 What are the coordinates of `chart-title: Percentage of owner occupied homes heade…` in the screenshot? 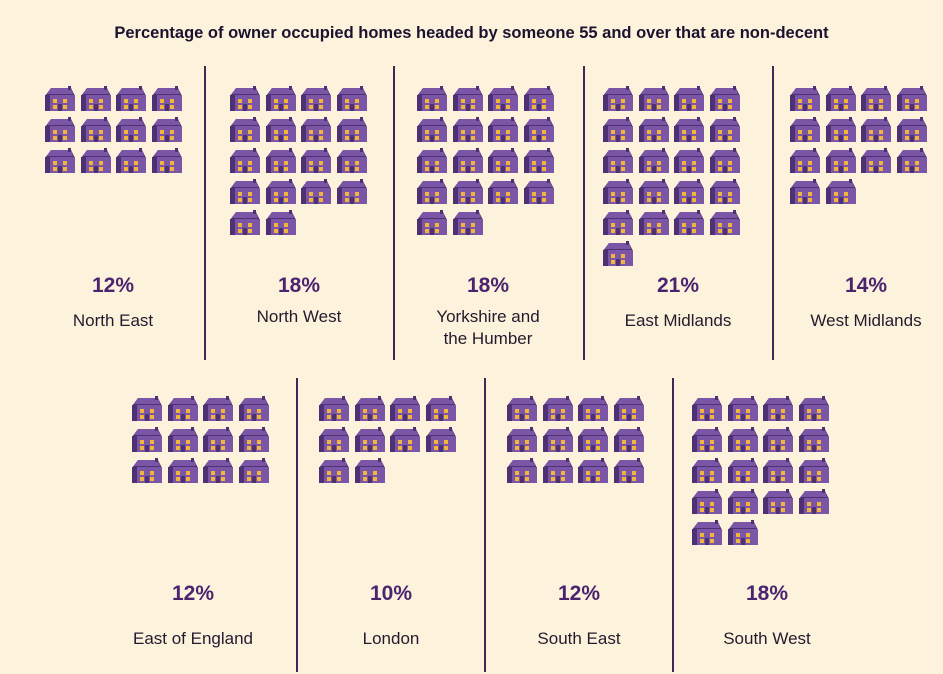 It's located at (471, 33).